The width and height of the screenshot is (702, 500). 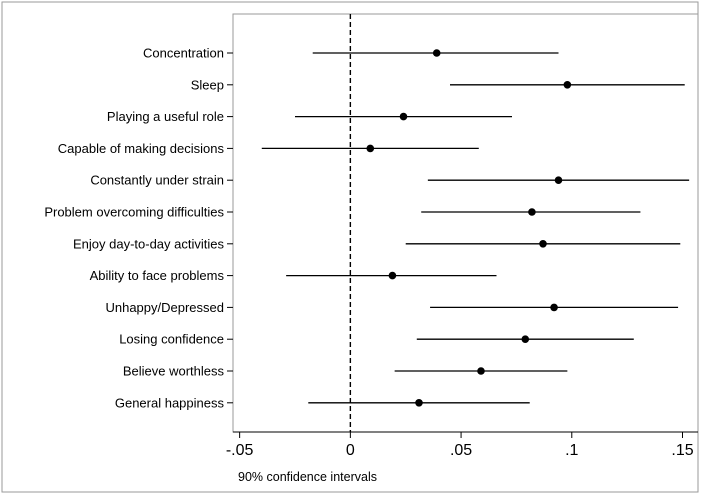 I want to click on row-label: Enjoy day-to-day activities, so click(x=149, y=243).